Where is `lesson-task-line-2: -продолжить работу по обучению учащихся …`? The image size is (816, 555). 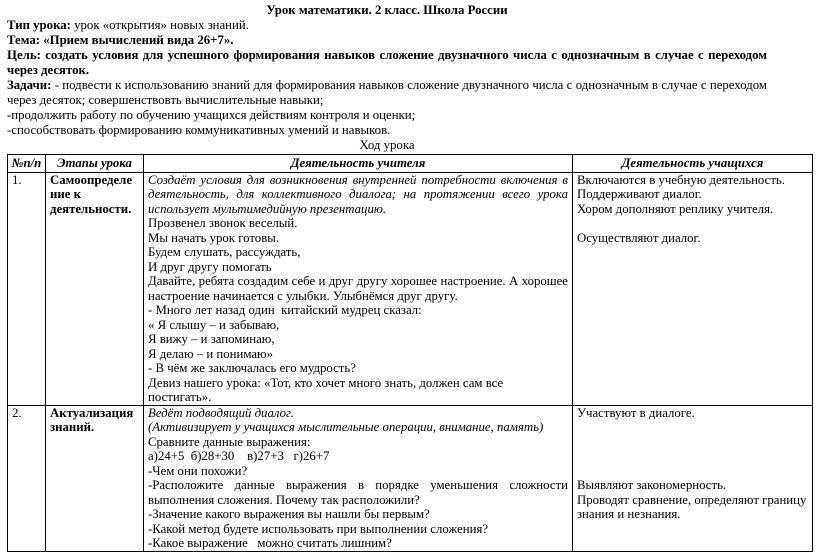
lesson-task-line-2: -продолжить работу по обучению учащихся … is located at coordinates (211, 115).